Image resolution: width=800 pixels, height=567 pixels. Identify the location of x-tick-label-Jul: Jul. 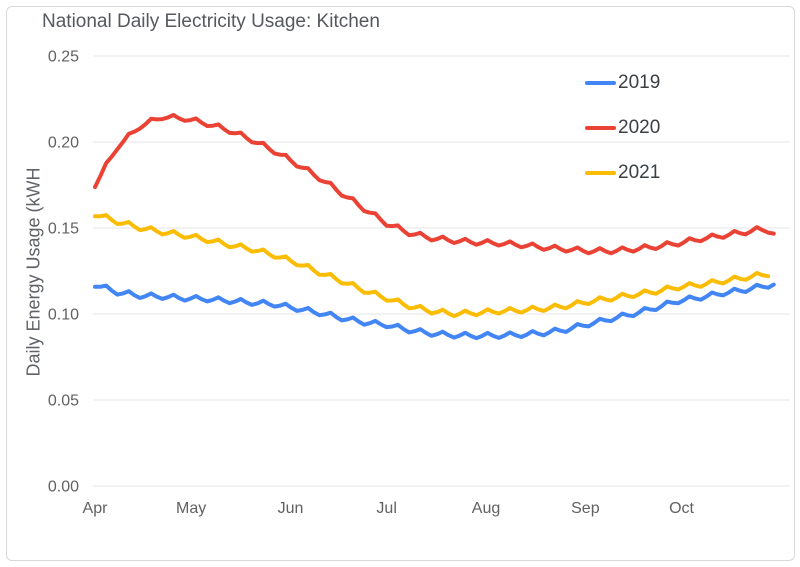
(386, 508).